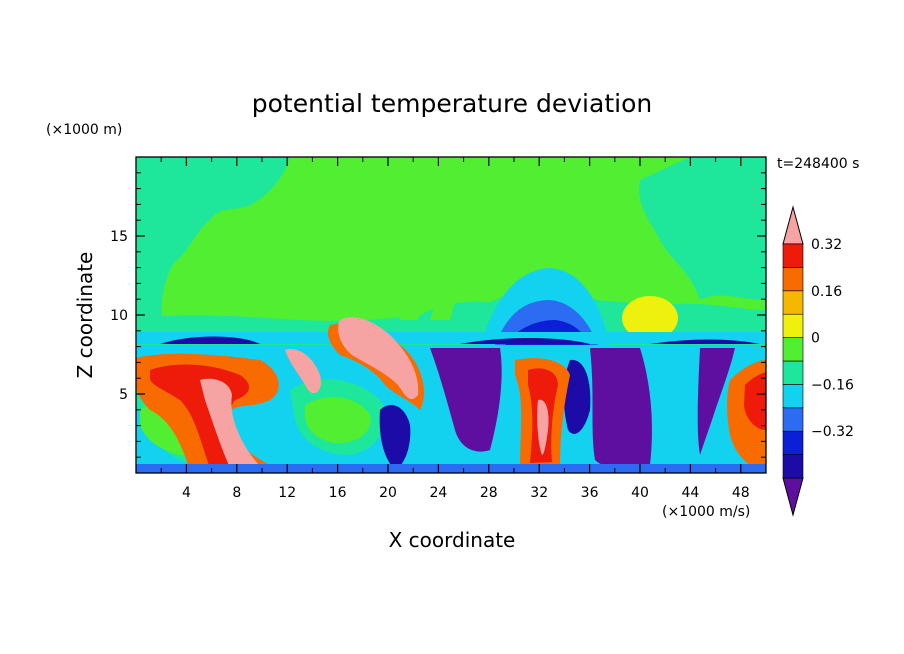 Image resolution: width=904 pixels, height=654 pixels. Describe the element at coordinates (755, 401) in the screenshot. I see `red-region-right` at that location.